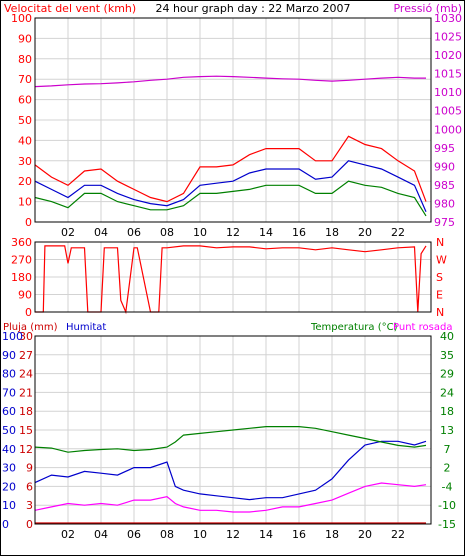 The height and width of the screenshot is (556, 465). Describe the element at coordinates (9, 449) in the screenshot. I see `humidity-tick-40: 40` at that location.